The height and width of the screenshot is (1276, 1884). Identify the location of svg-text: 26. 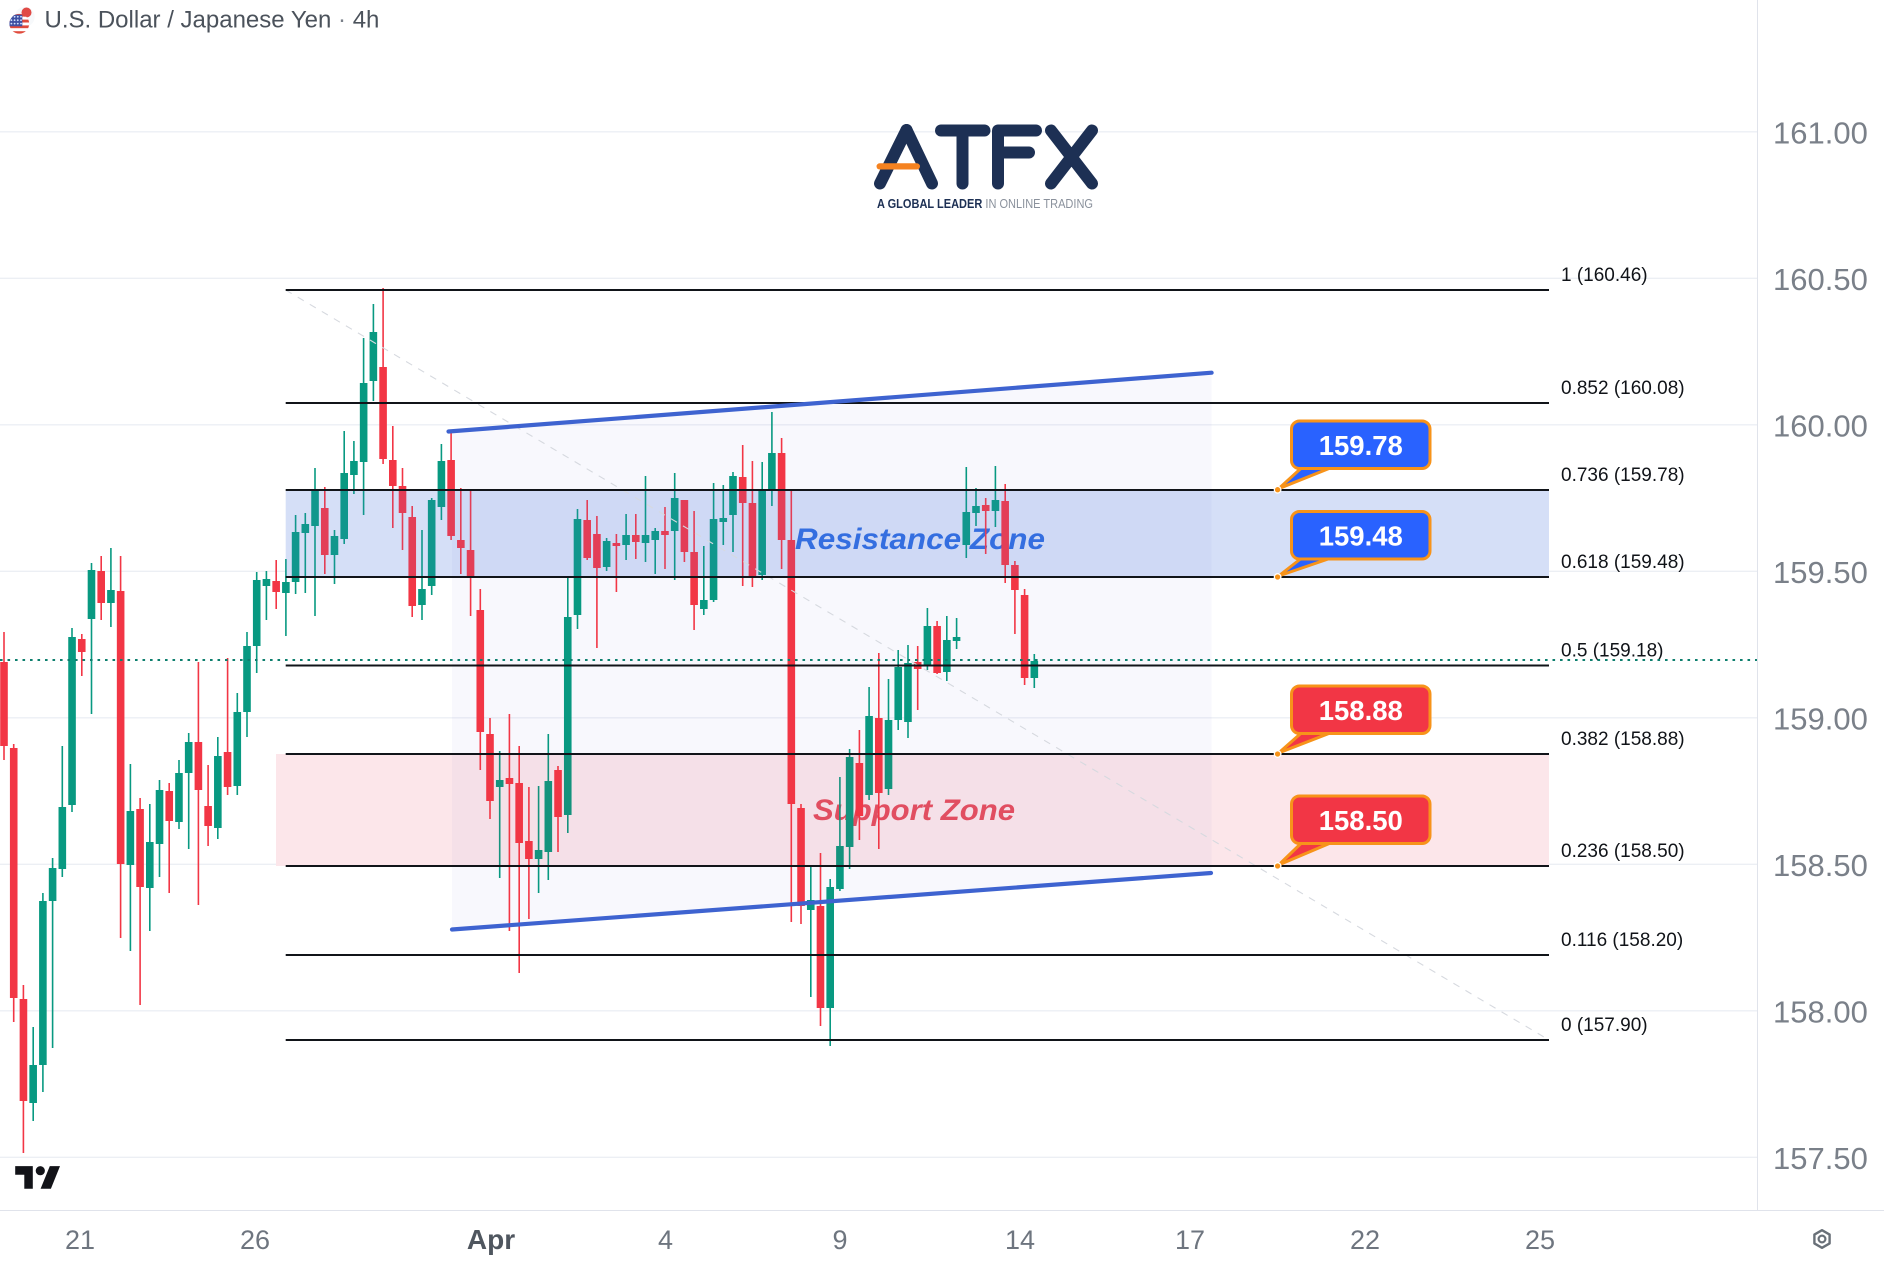
(255, 1240).